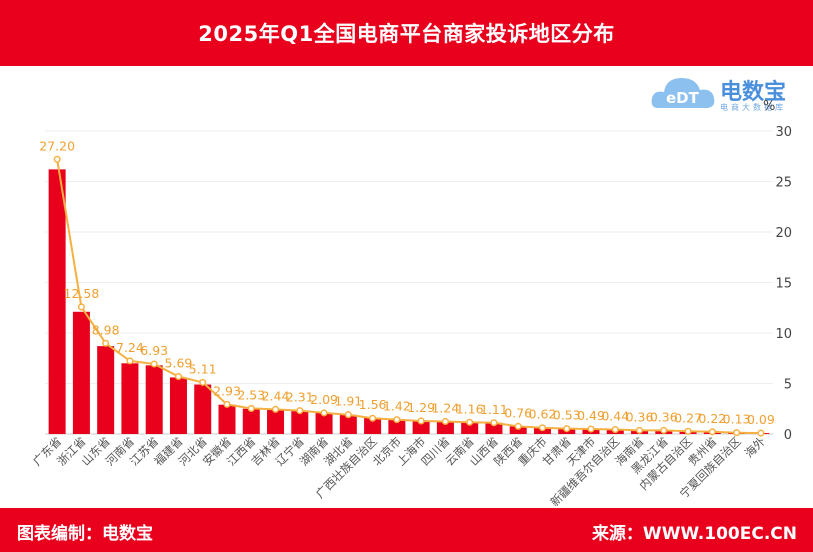 This screenshot has width=813, height=552. Describe the element at coordinates (57, 145) in the screenshot. I see `data-label: 27.20` at that location.